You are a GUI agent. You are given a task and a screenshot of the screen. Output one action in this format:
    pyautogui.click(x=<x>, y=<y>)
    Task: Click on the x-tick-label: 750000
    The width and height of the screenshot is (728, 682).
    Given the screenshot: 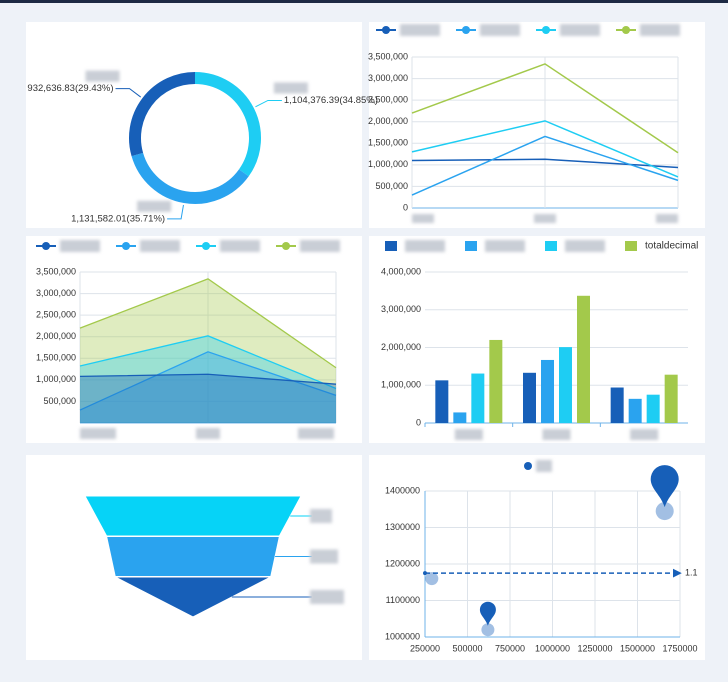 What is the action you would take?
    pyautogui.click(x=510, y=648)
    